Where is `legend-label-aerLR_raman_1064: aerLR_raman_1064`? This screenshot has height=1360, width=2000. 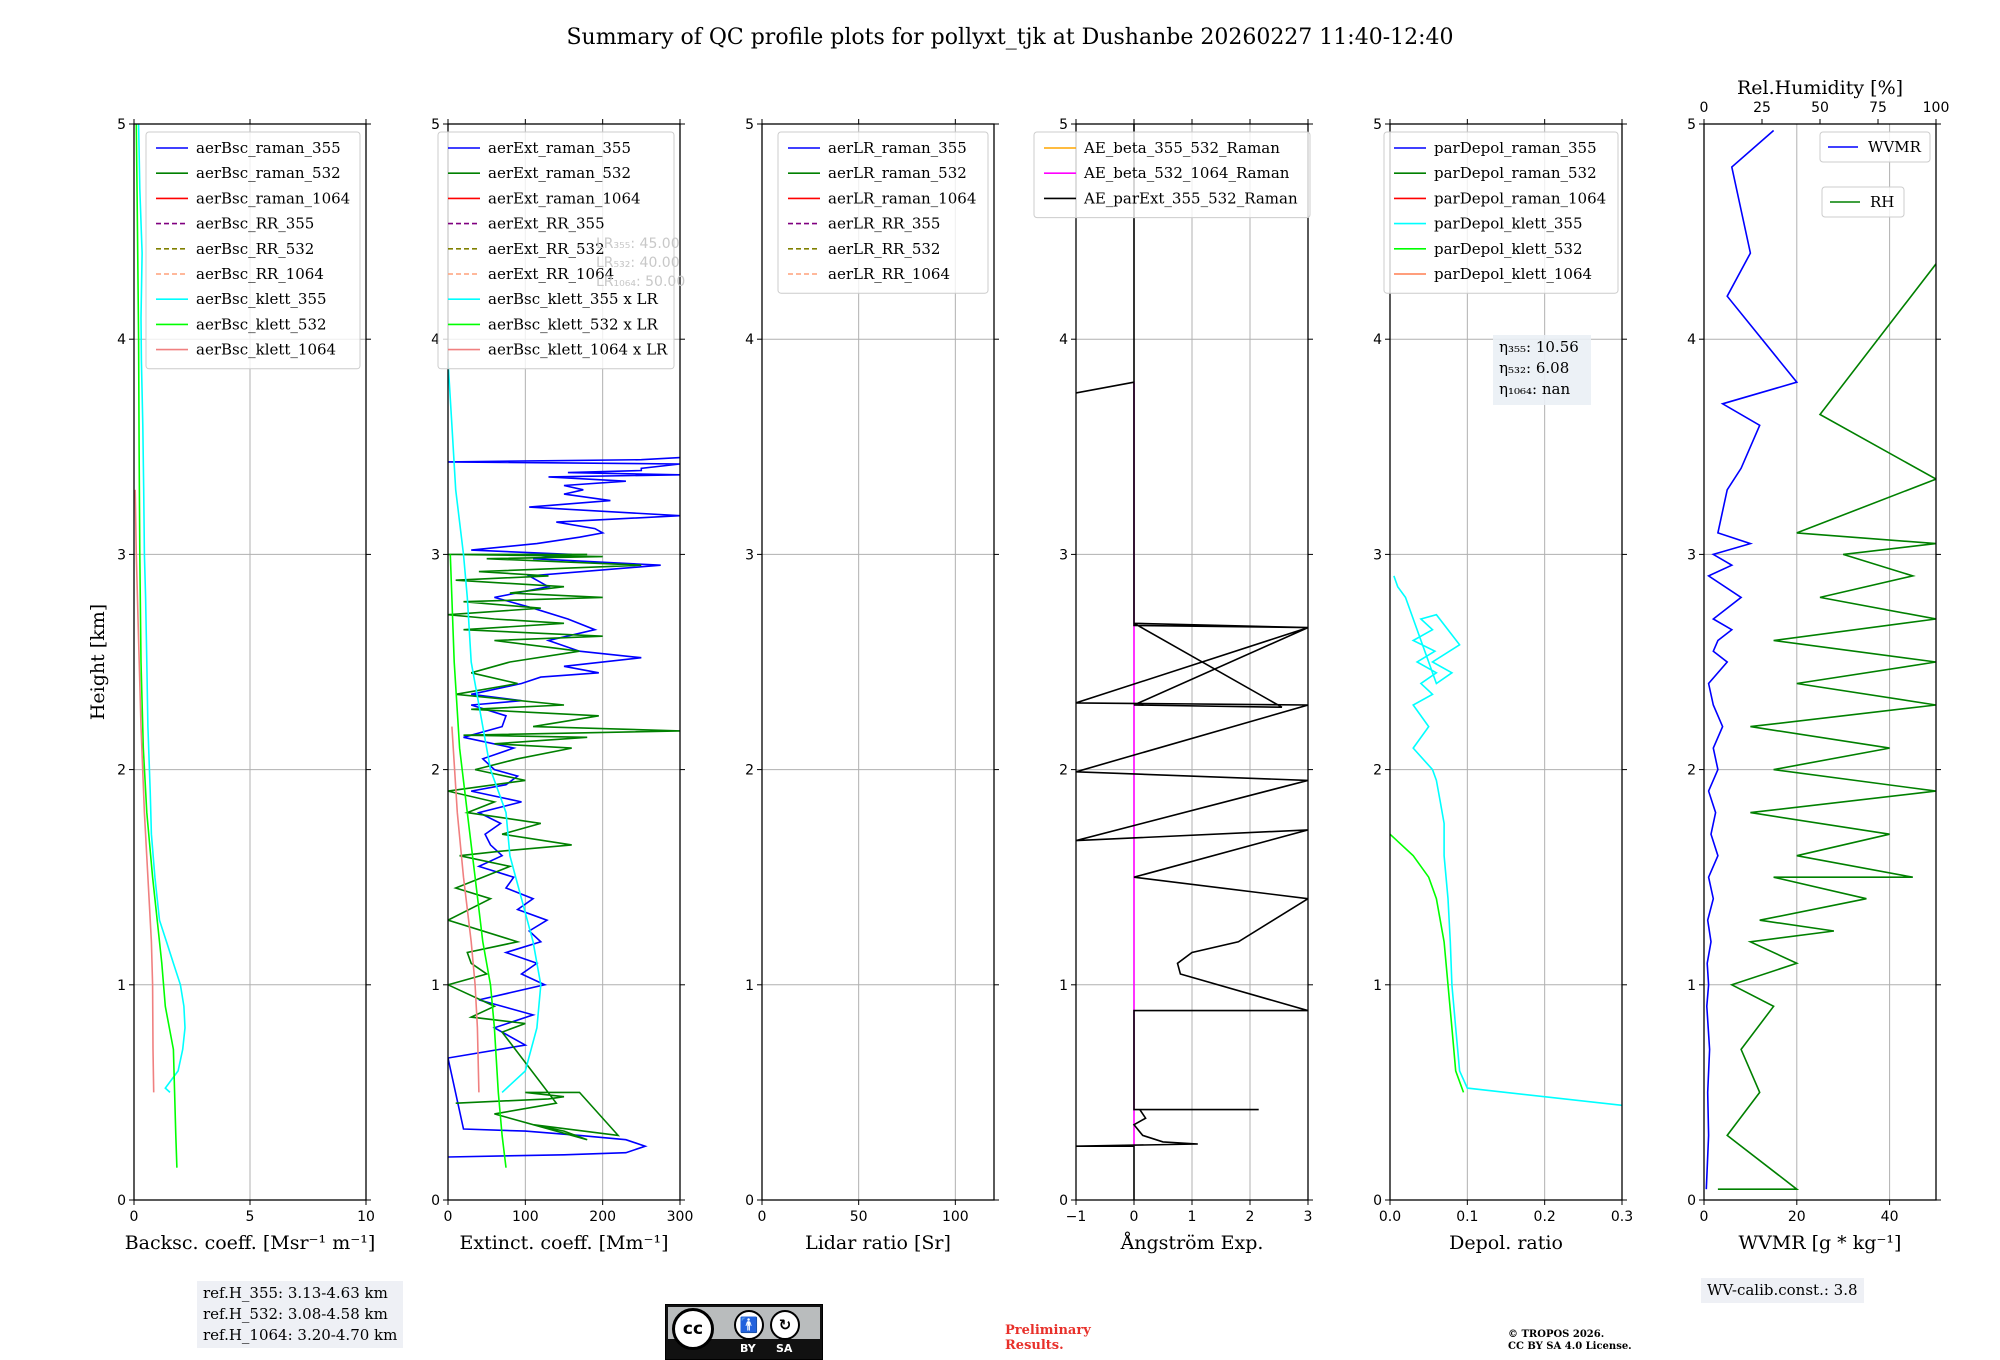 legend-label-aerLR_raman_1064: aerLR_raman_1064 is located at coordinates (902, 198).